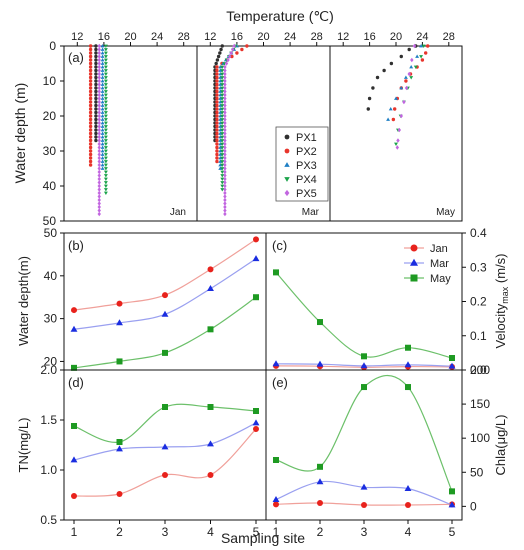  What do you see at coordinates (369, 37) in the screenshot?
I see `panel-a-xtick-label: 16` at bounding box center [369, 37].